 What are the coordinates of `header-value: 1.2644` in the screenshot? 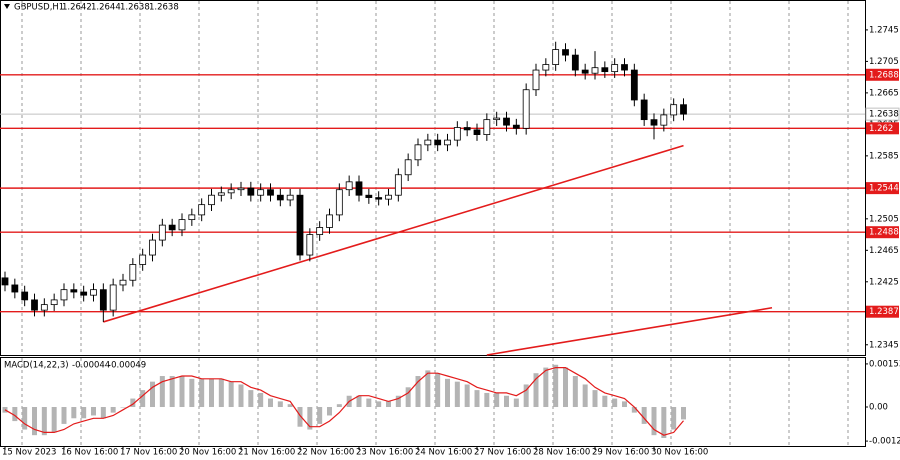 It's located at (106, 8).